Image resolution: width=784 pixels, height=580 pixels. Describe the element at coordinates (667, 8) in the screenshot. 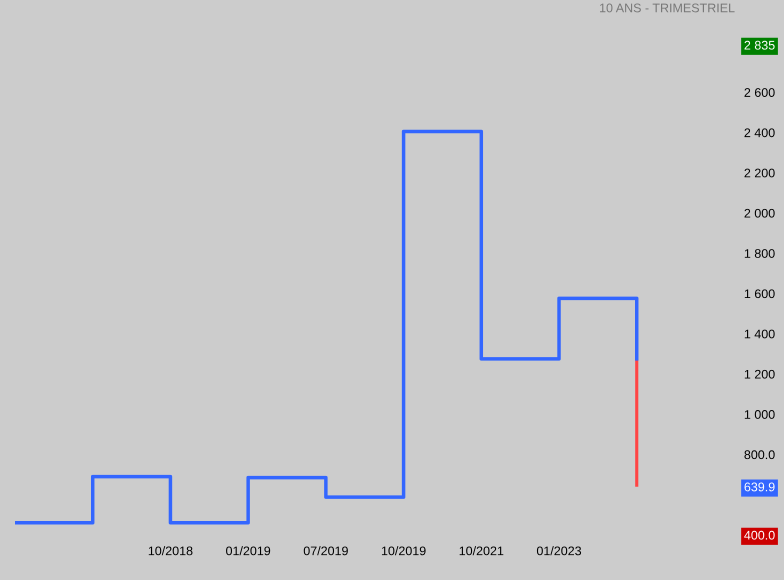

I see `chart-subtitle: 10 ANS - TRIMESTRIEL` at that location.